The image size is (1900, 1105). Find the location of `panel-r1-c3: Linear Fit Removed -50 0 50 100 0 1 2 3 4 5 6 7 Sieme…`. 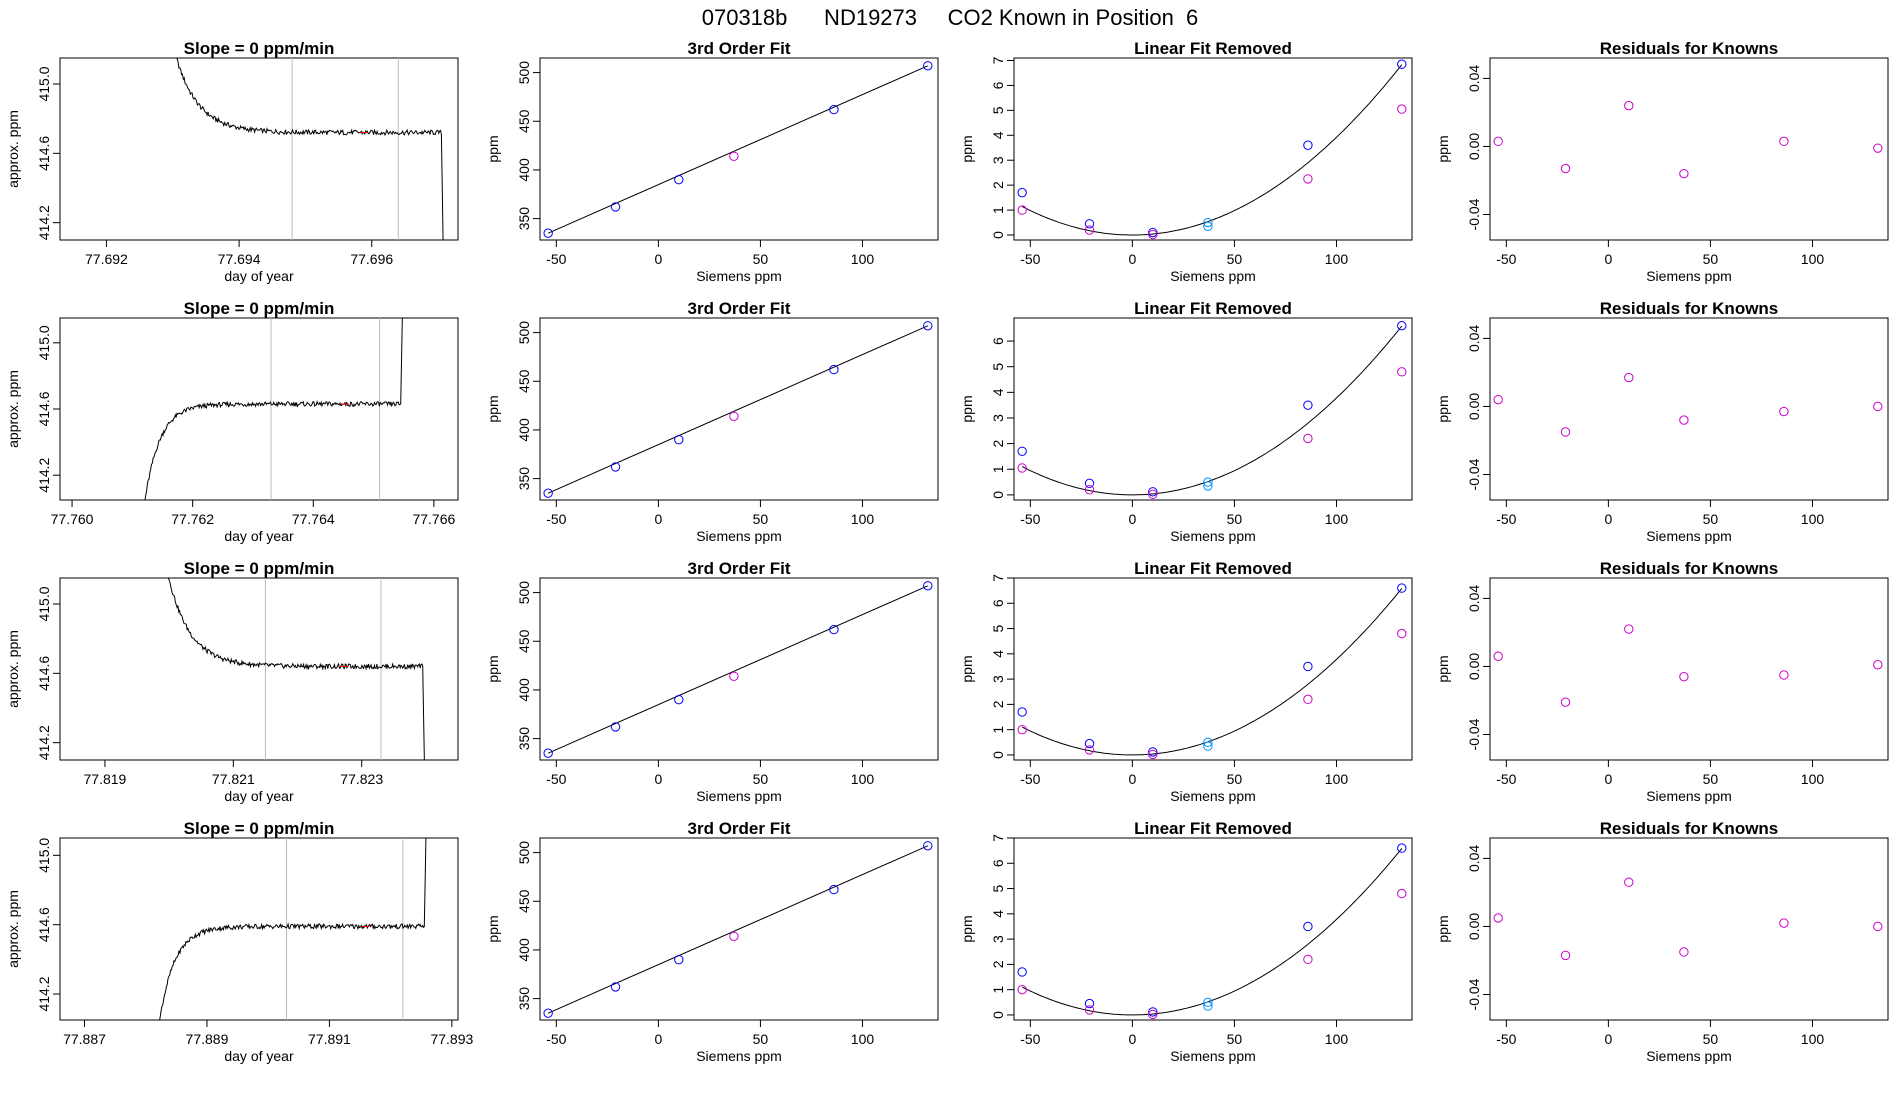

panel-r1-c3: Linear Fit Removed -50 0 50 100 0 1 2 3 4 5 6 7 Sieme… is located at coordinates (1186, 161).